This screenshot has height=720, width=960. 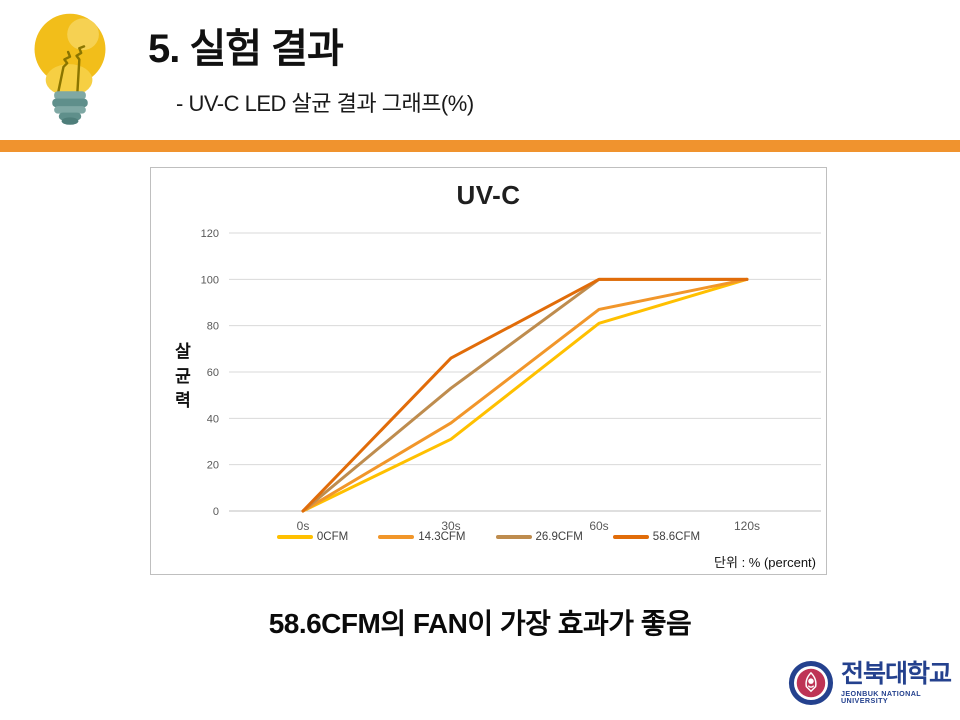 What do you see at coordinates (598, 526) in the screenshot?
I see `x-tick-label: 60s` at bounding box center [598, 526].